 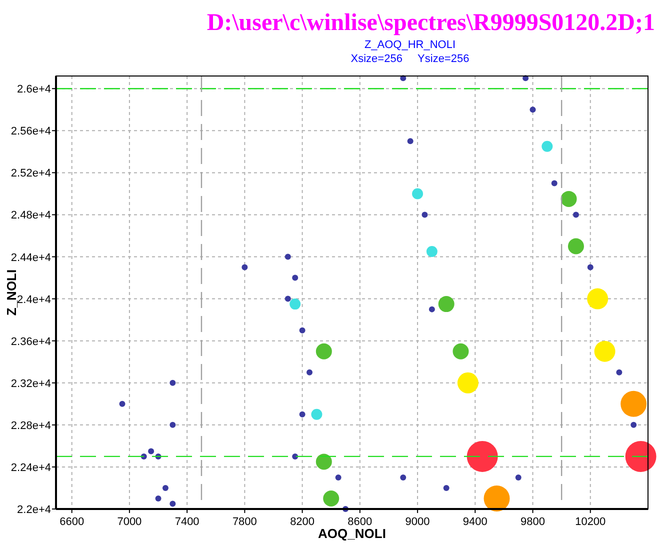 What do you see at coordinates (430, 23) in the screenshot?
I see `chart-title: D:\user\c\winlise\spectres\R9999S0120.2D;1` at bounding box center [430, 23].